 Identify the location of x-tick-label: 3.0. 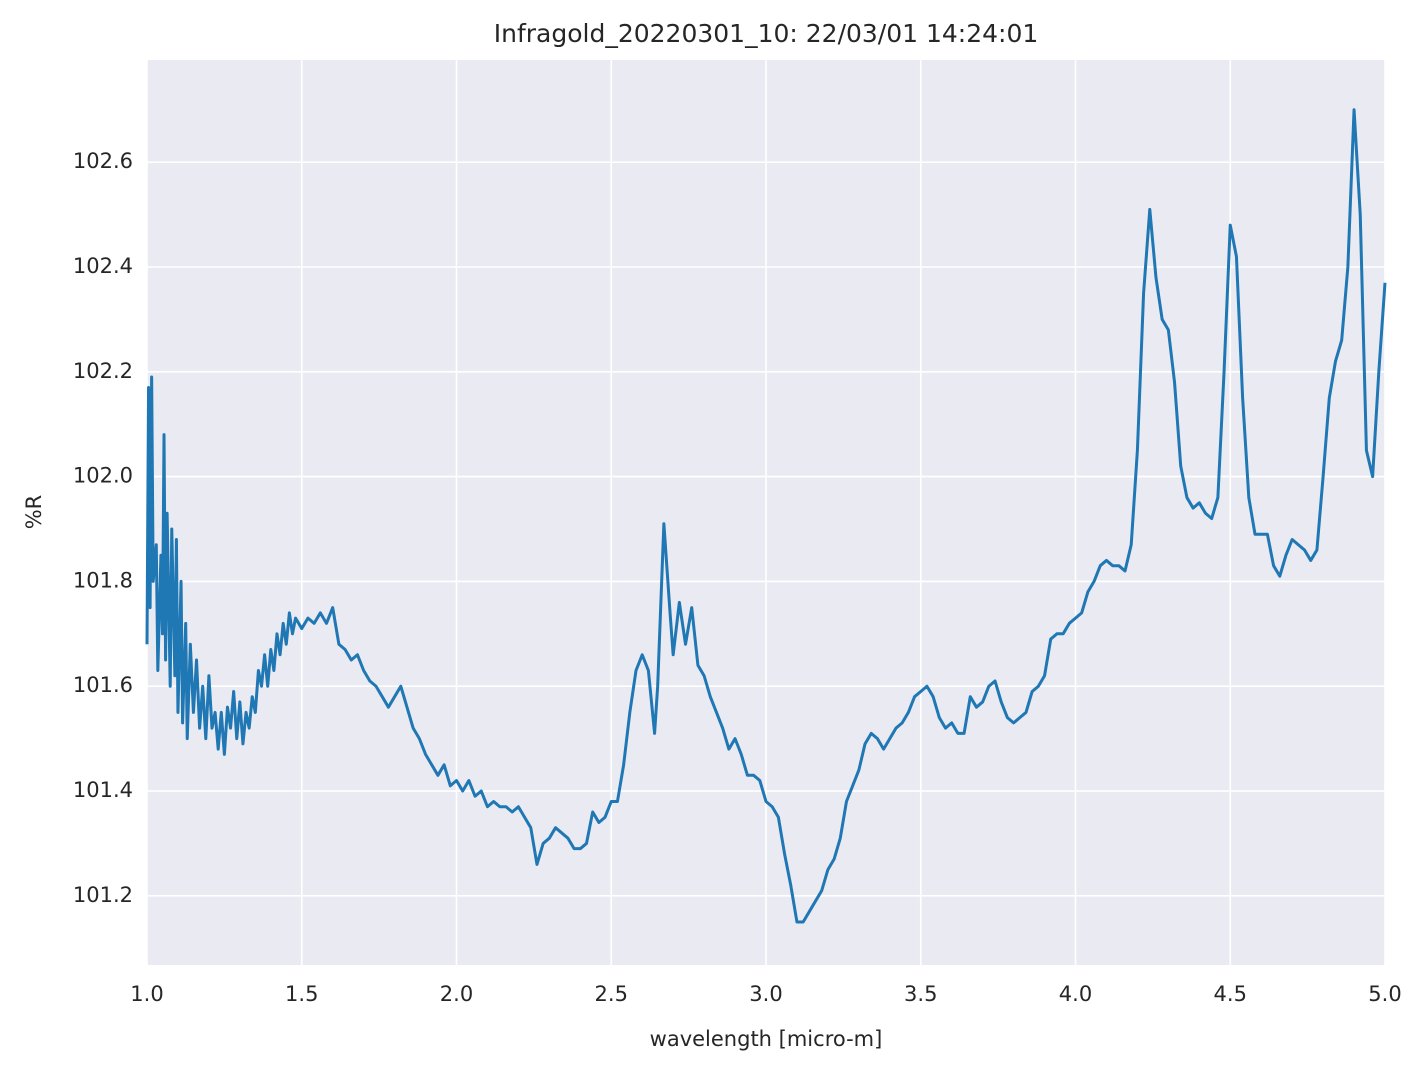
(765, 994).